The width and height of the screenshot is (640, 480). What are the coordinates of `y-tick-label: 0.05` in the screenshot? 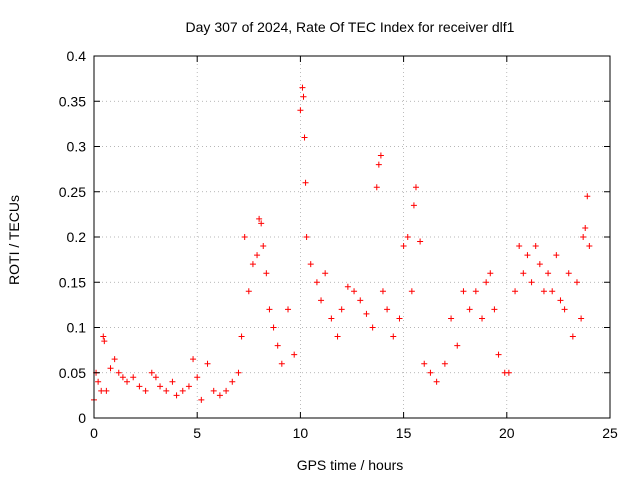 It's located at (72, 373).